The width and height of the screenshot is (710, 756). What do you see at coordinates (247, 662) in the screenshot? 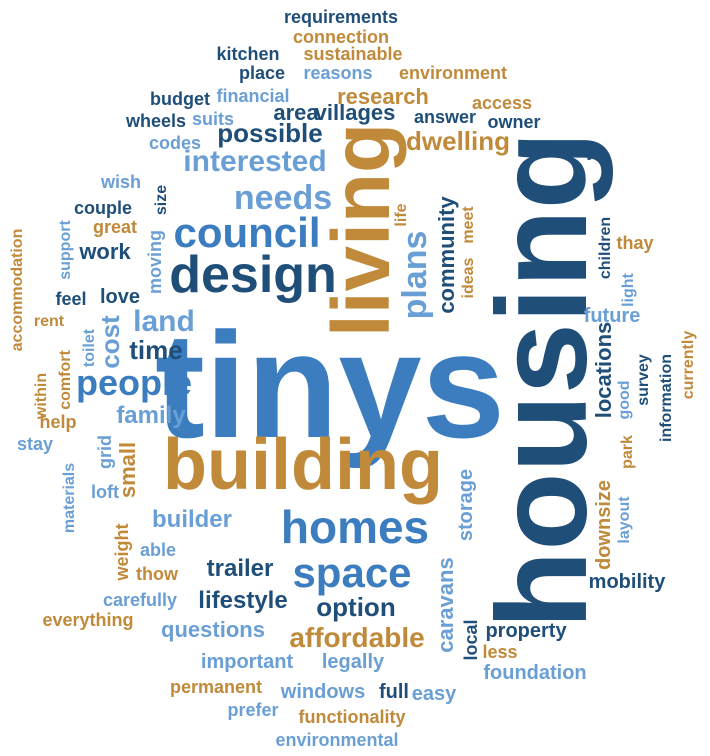
I see `word: important` at bounding box center [247, 662].